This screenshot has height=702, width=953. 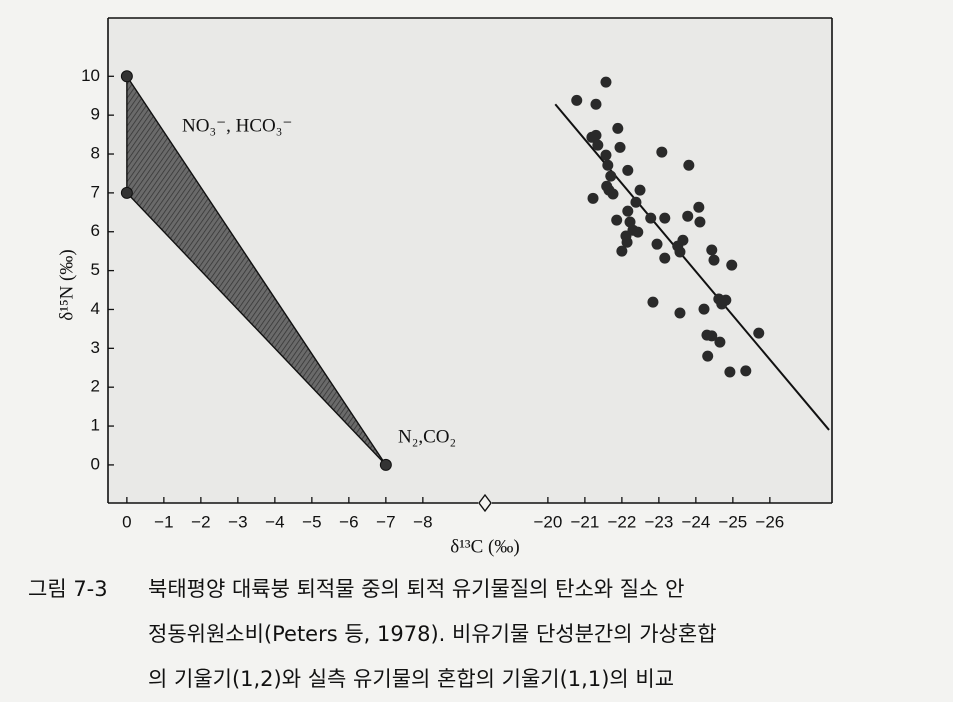 What do you see at coordinates (695, 521) in the screenshot?
I see `x-tick-label: −24` at bounding box center [695, 521].